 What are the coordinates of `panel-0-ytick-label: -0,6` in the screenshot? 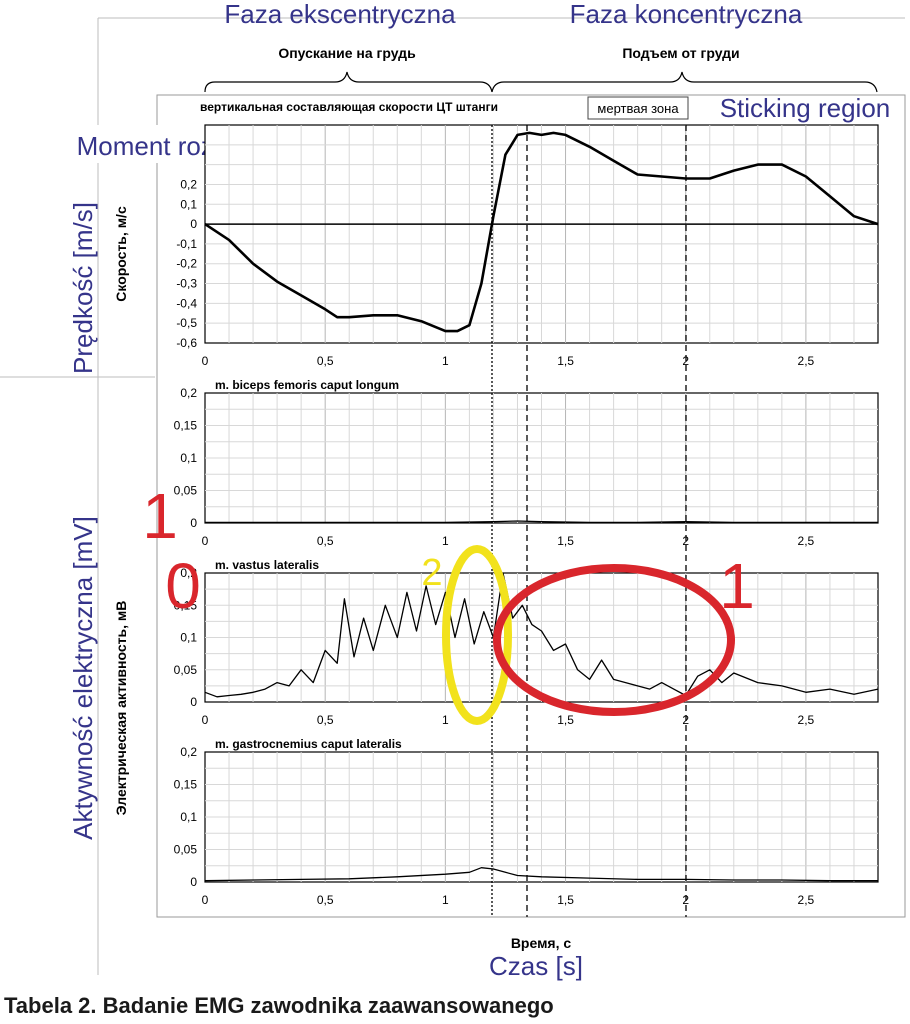 It's located at (186, 343).